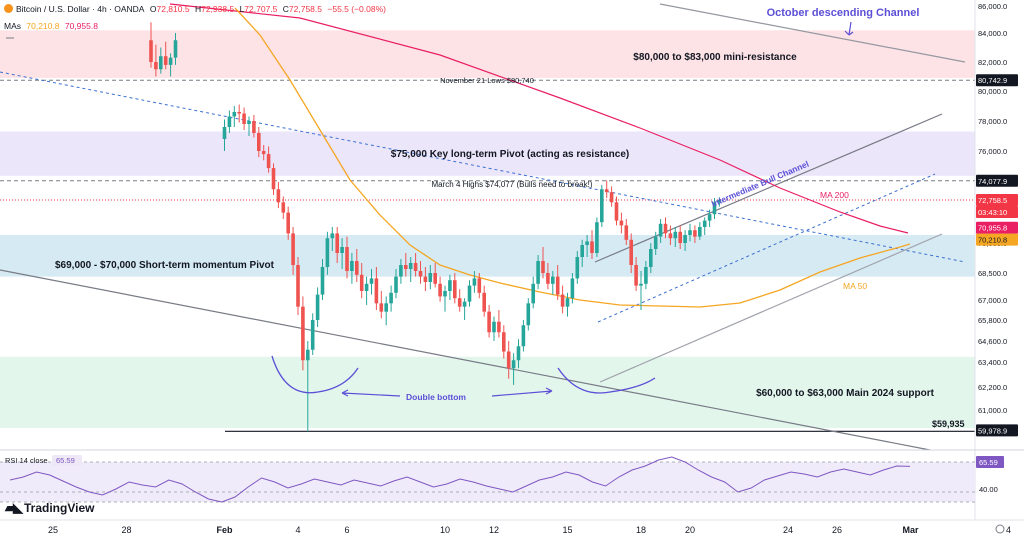  What do you see at coordinates (1000, 529) in the screenshot?
I see `settings-gear-icon` at bounding box center [1000, 529].